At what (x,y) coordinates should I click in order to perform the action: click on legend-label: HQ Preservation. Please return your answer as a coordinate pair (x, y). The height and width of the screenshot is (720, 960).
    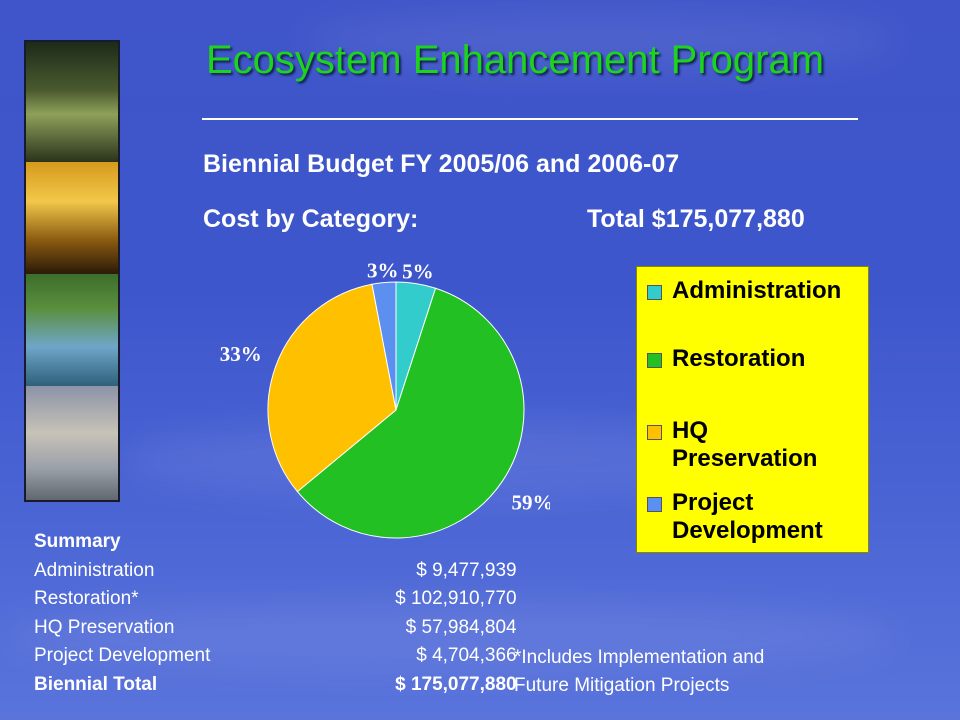
    Looking at the image, I should click on (745, 444).